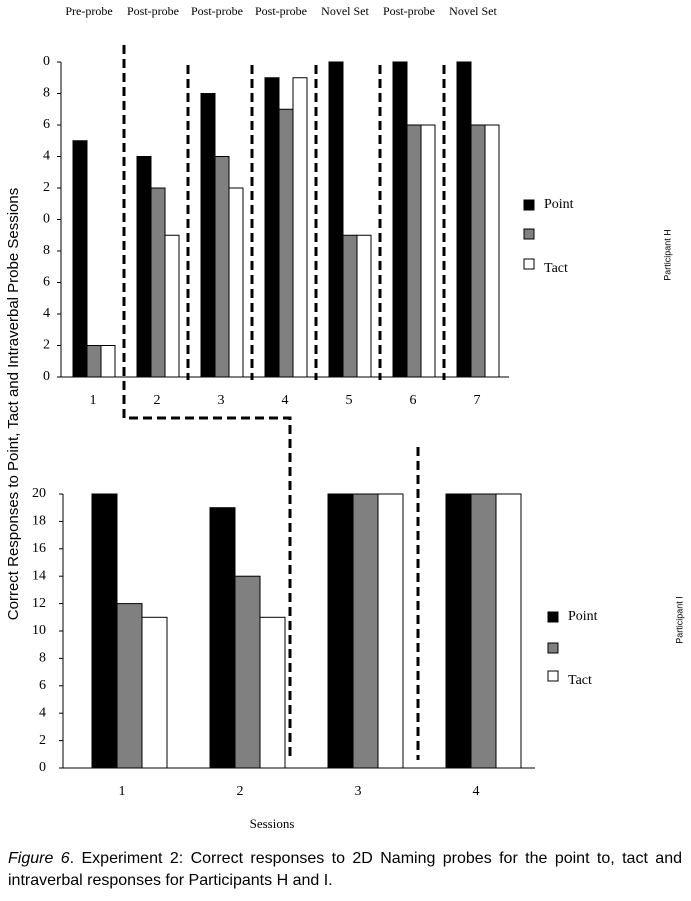  Describe the element at coordinates (477, 400) in the screenshot. I see `x-tick-label: 7` at that location.